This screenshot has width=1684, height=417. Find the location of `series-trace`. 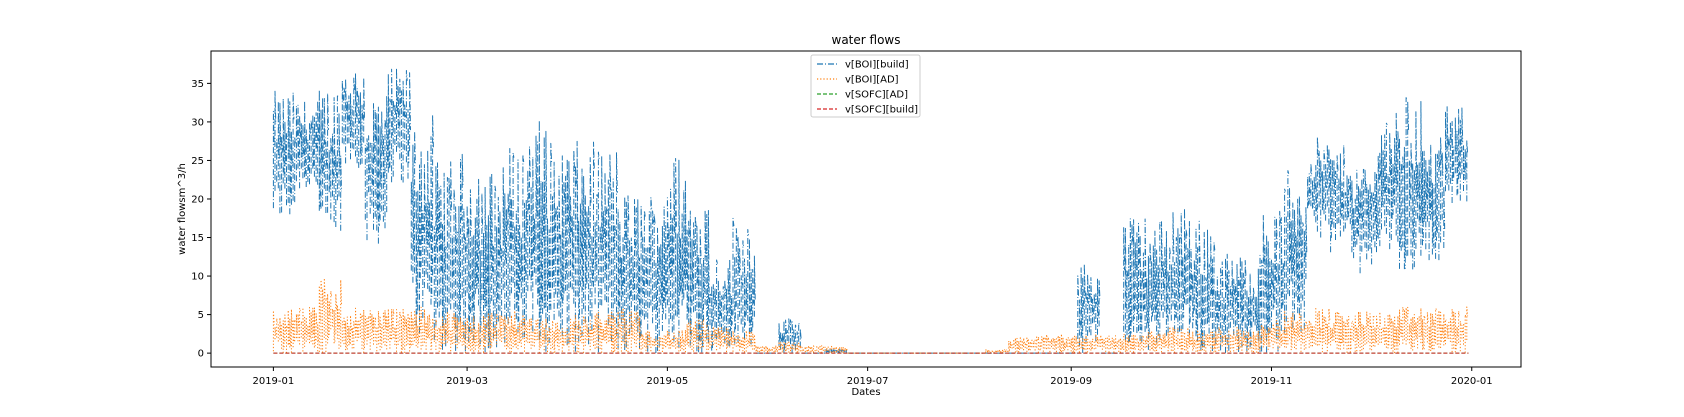

series-trace is located at coordinates (870, 315).